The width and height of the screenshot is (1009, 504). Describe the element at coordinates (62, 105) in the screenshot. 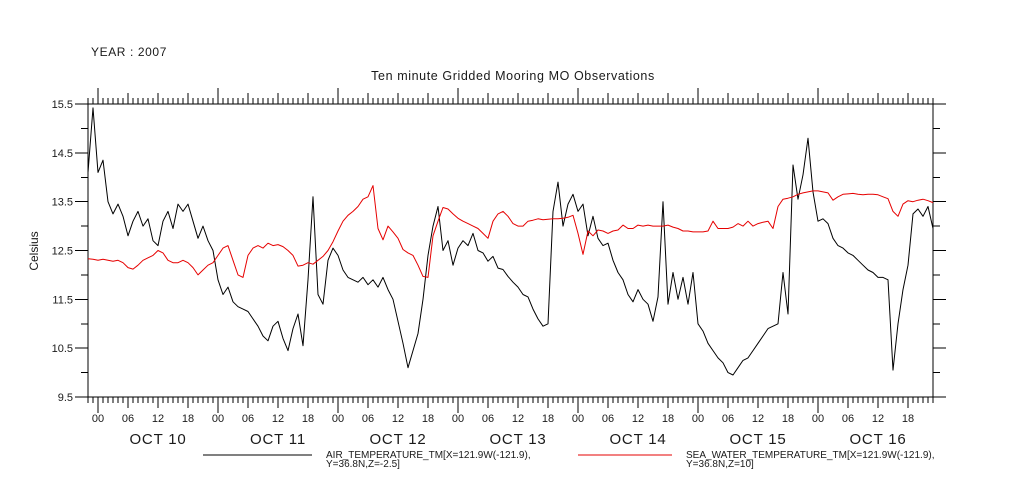

I see `y-tick-label: 15.5` at that location.